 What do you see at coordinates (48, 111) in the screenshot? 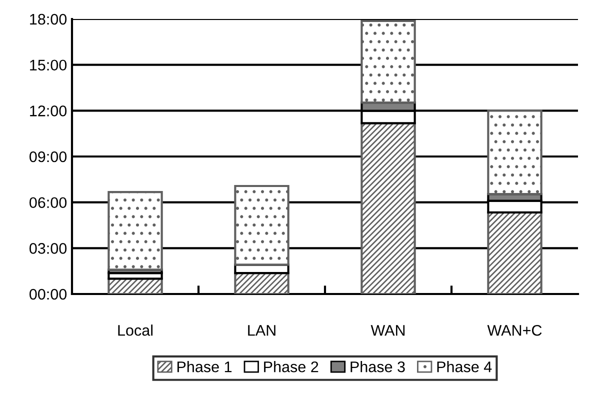
I see `y-tick-label: 12:00` at bounding box center [48, 111].